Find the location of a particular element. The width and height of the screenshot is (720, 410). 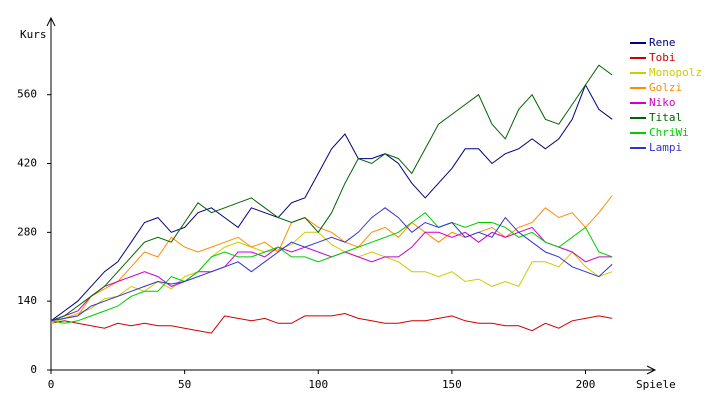

legend-label: Tobi is located at coordinates (662, 57).